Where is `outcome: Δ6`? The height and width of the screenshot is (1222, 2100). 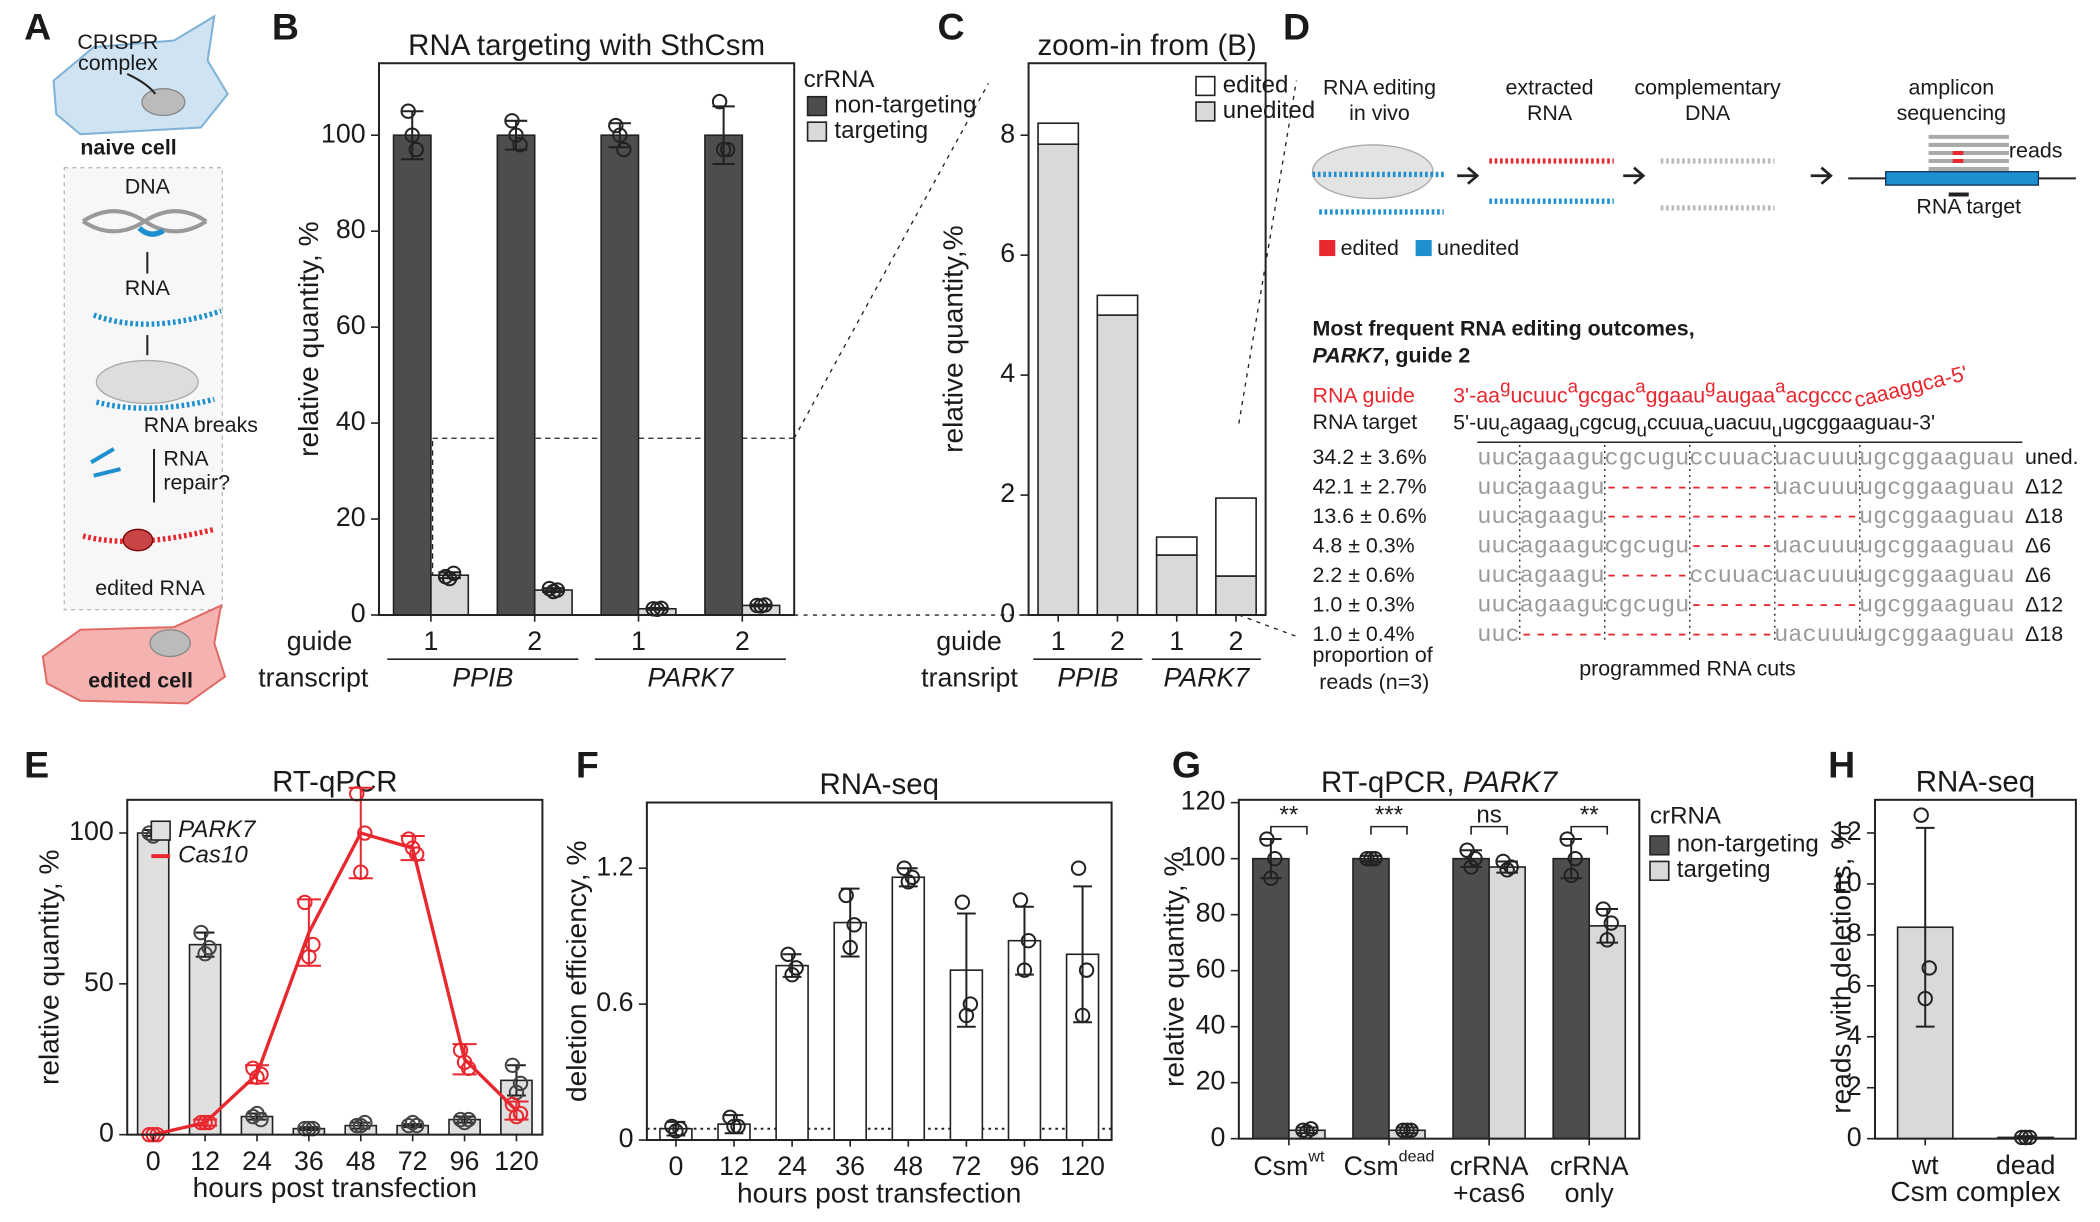 outcome: Δ6 is located at coordinates (2038, 575).